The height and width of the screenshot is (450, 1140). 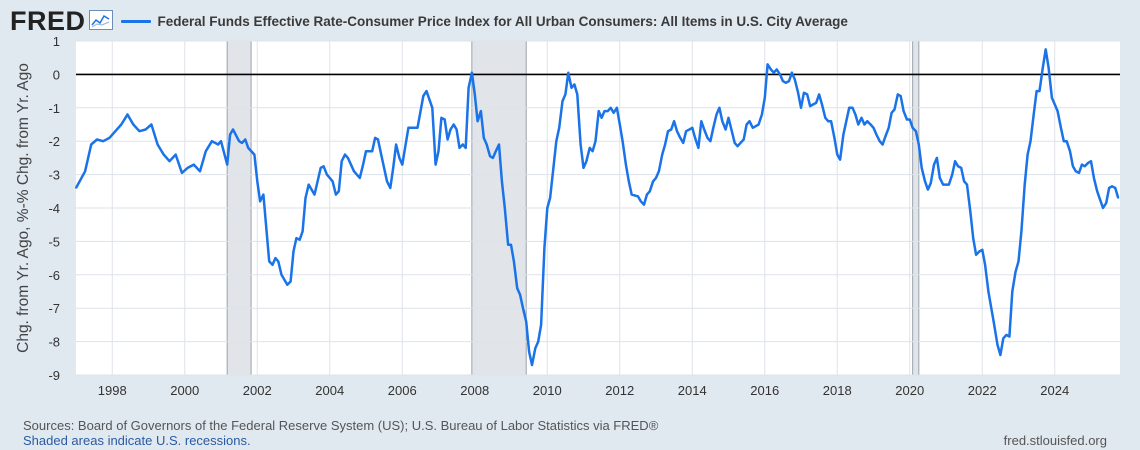 What do you see at coordinates (48, 20) in the screenshot?
I see `fred-logo: FRED` at bounding box center [48, 20].